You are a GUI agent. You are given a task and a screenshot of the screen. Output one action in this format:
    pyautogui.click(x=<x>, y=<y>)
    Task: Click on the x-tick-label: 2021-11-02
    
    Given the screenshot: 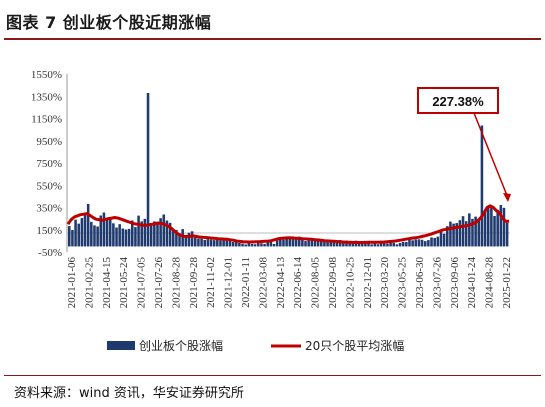 What is the action you would take?
    pyautogui.click(x=211, y=282)
    